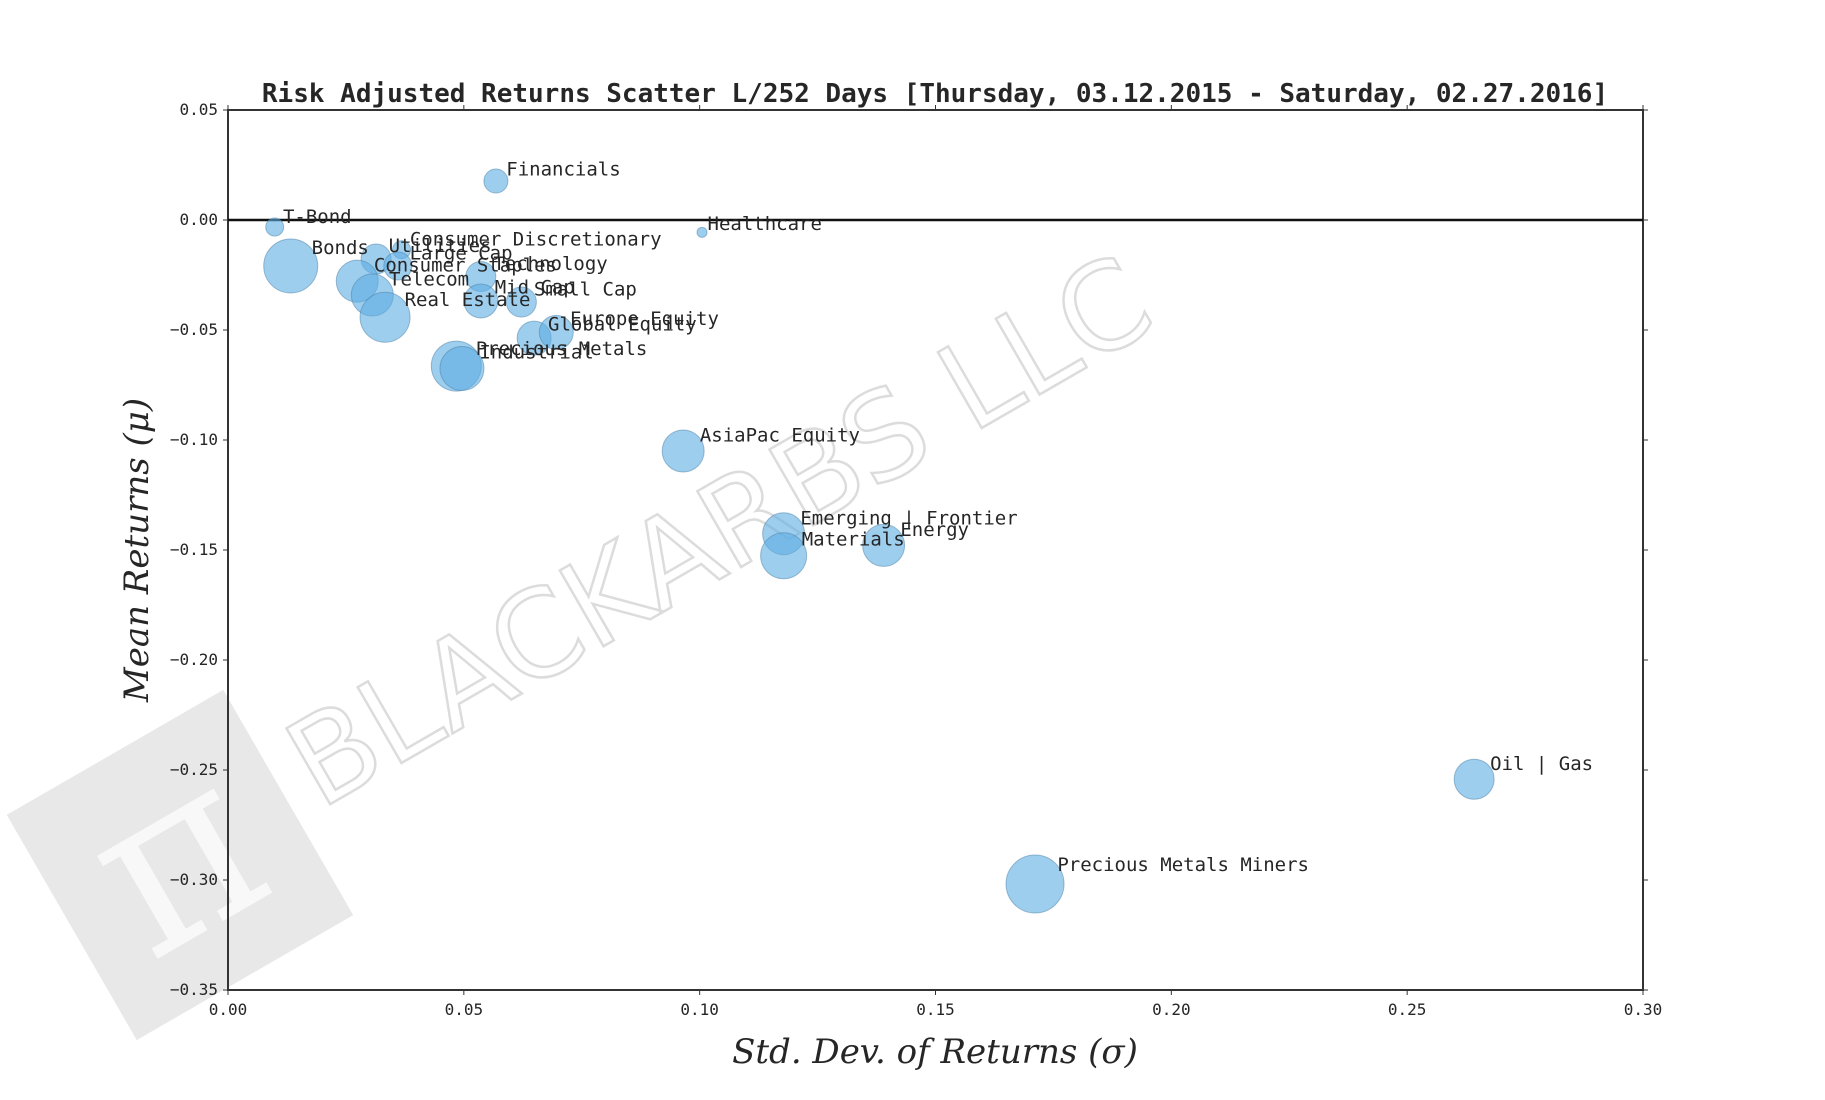 This screenshot has height=1100, width=1825. What do you see at coordinates (198, 219) in the screenshot?
I see `y-tick-label: 0.00` at bounding box center [198, 219].